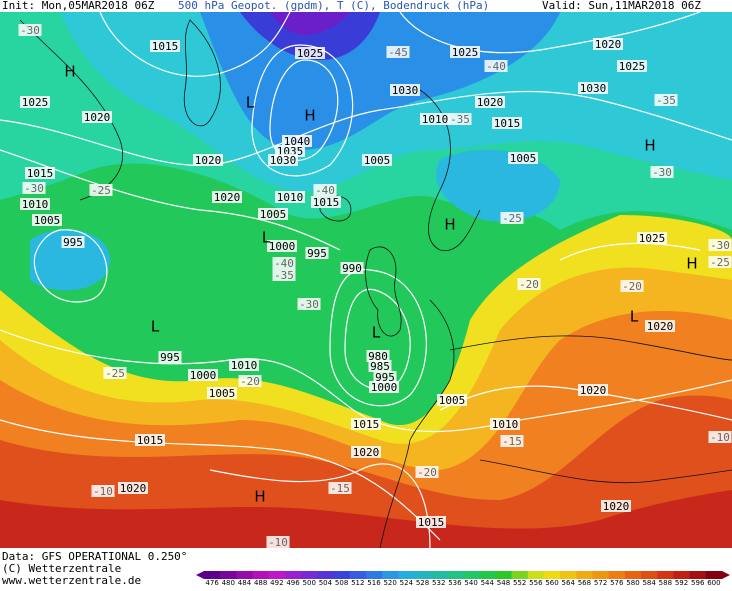 The image size is (732, 591). I want to click on pressure-label: 1040, so click(297, 141).